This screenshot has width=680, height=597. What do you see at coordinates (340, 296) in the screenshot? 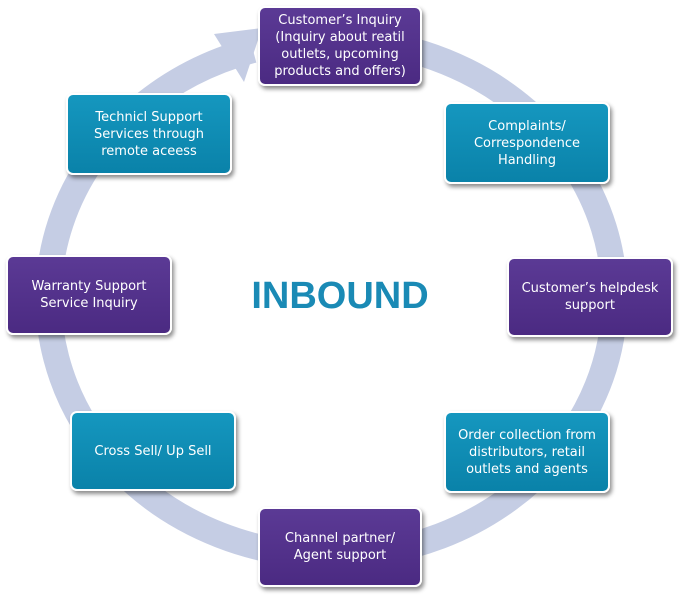
I see `center-label: INBOUND` at bounding box center [340, 296].